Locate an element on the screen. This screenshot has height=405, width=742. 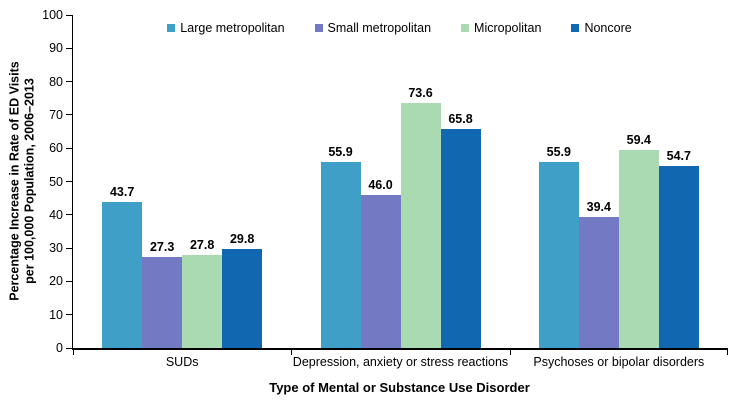
legend-item-small-metropolitan: Small metropolitan is located at coordinates (373, 28).